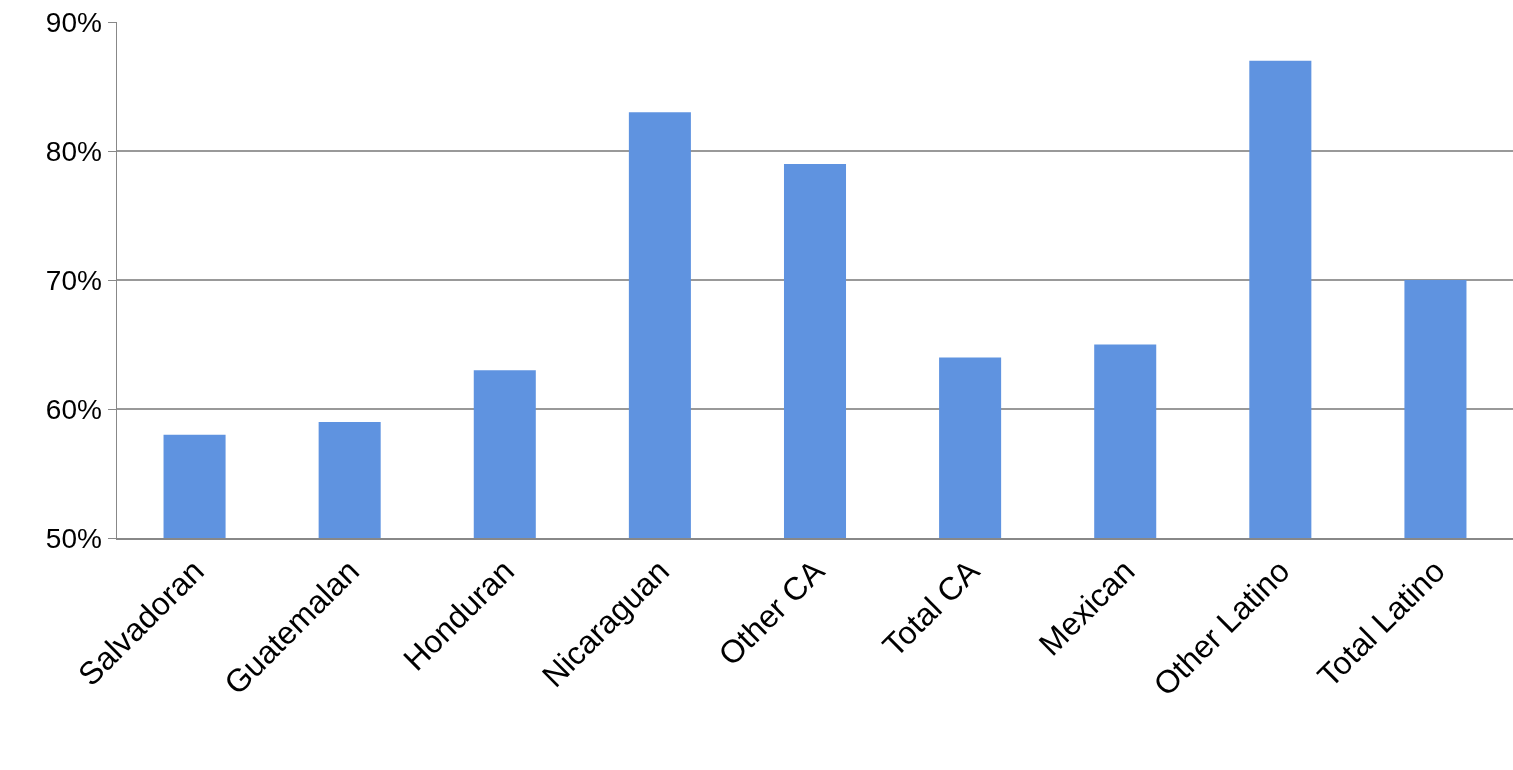  I want to click on y-tick-label: 80%, so click(73, 151).